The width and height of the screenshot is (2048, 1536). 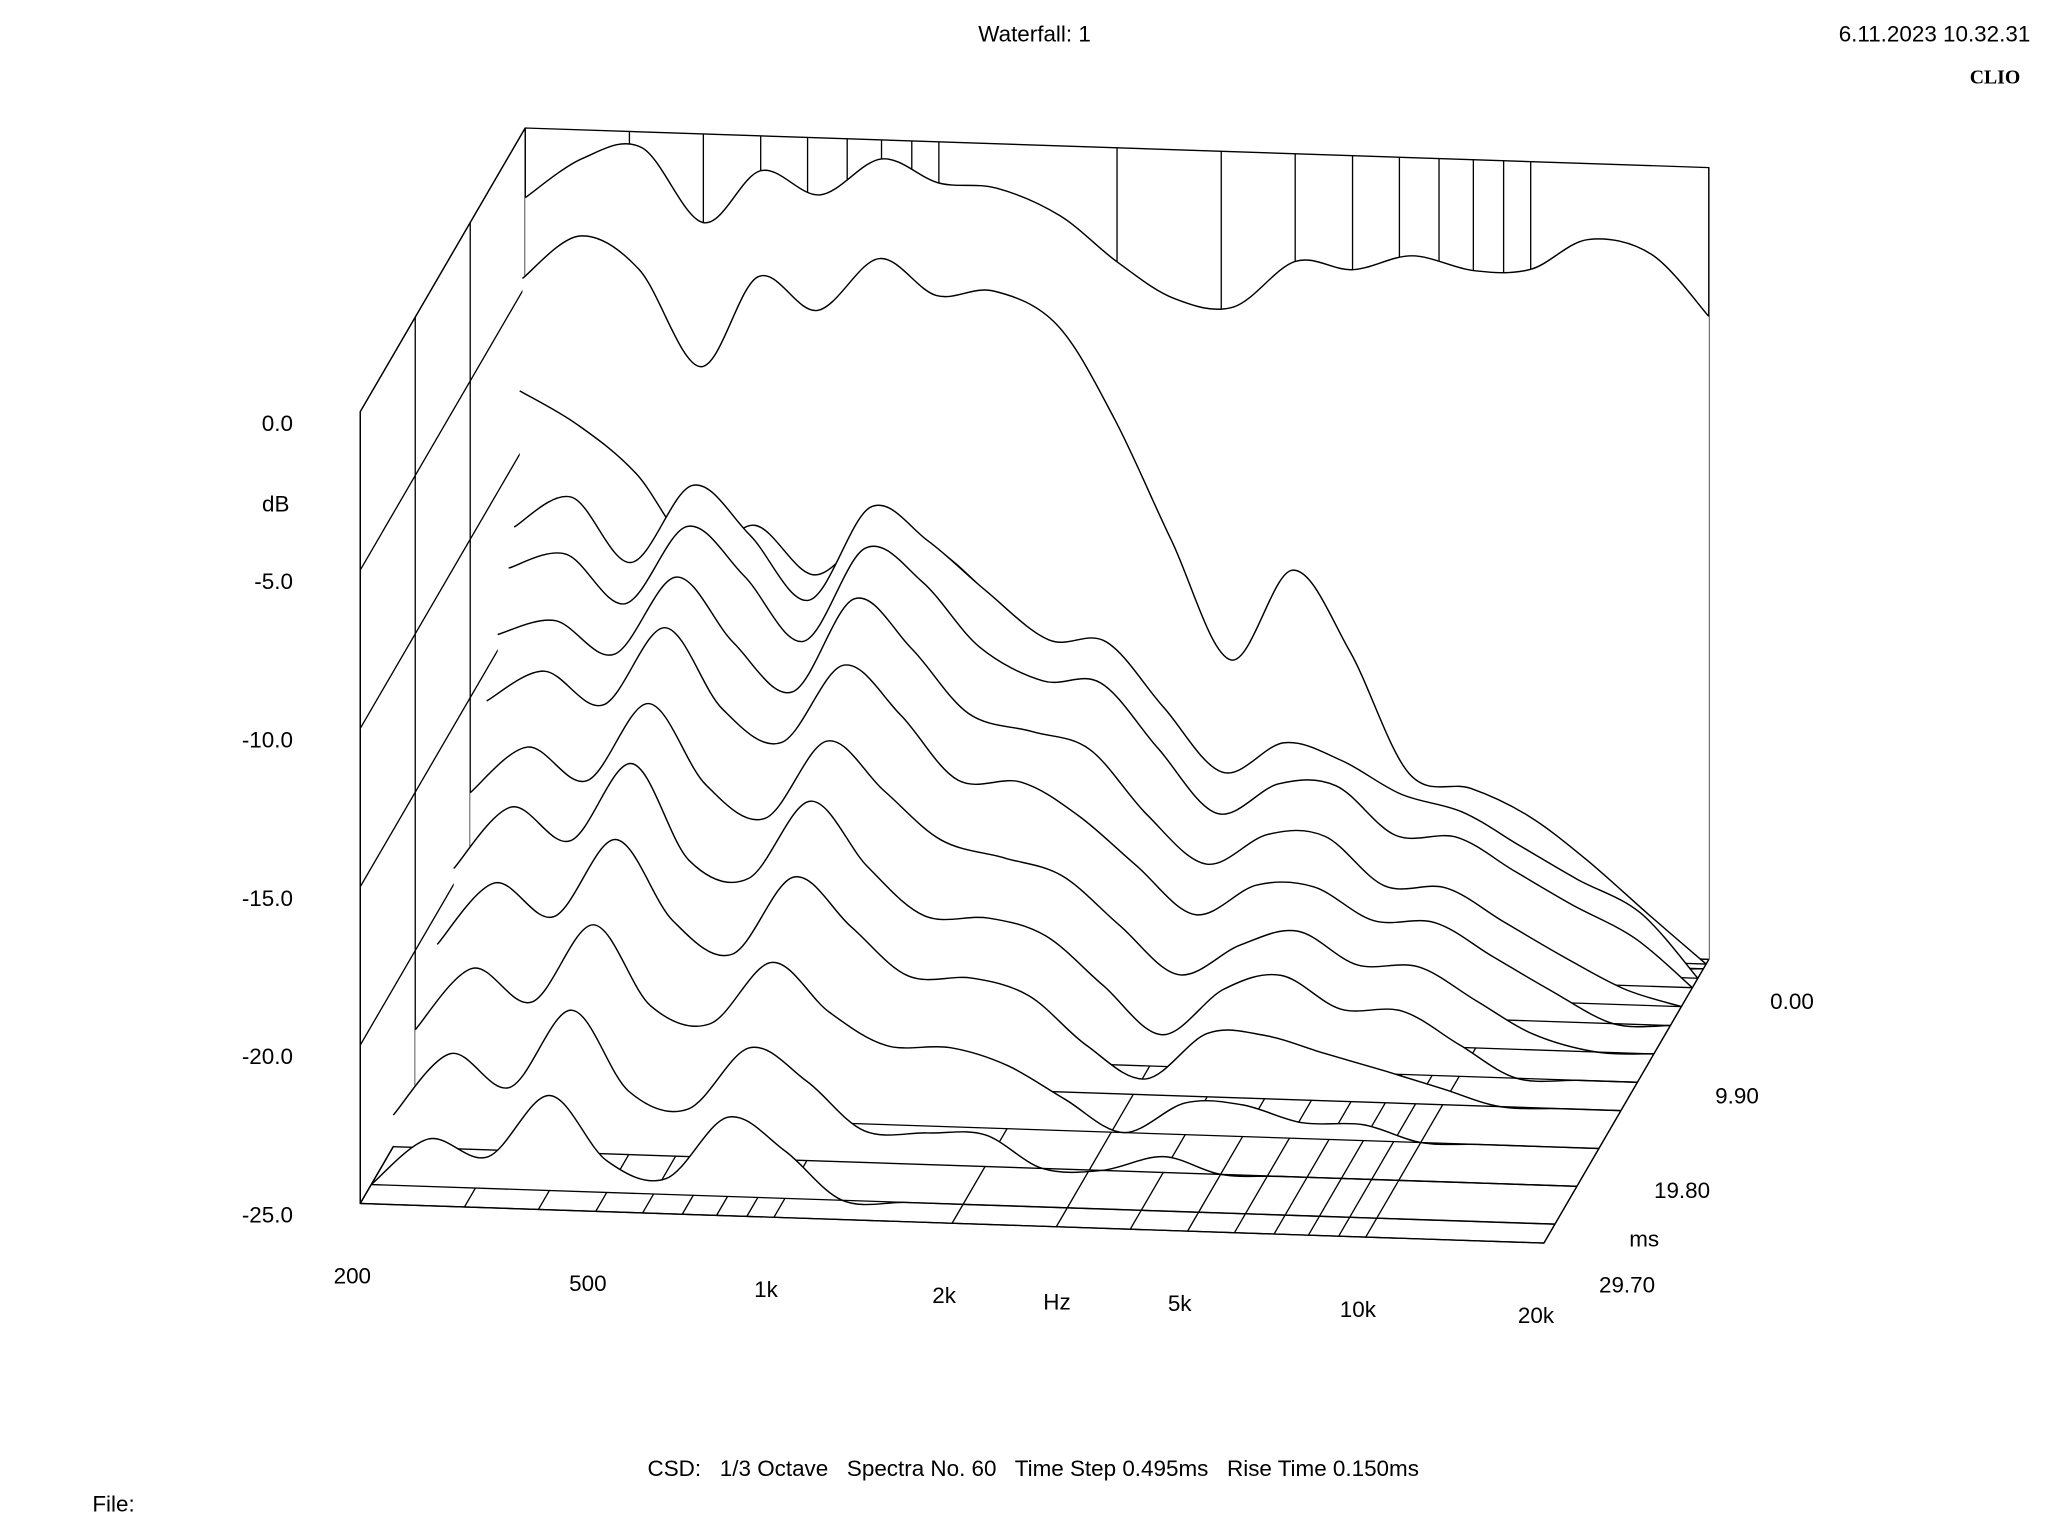 What do you see at coordinates (963, 1204) in the screenshot?
I see `slice-baseline` at bounding box center [963, 1204].